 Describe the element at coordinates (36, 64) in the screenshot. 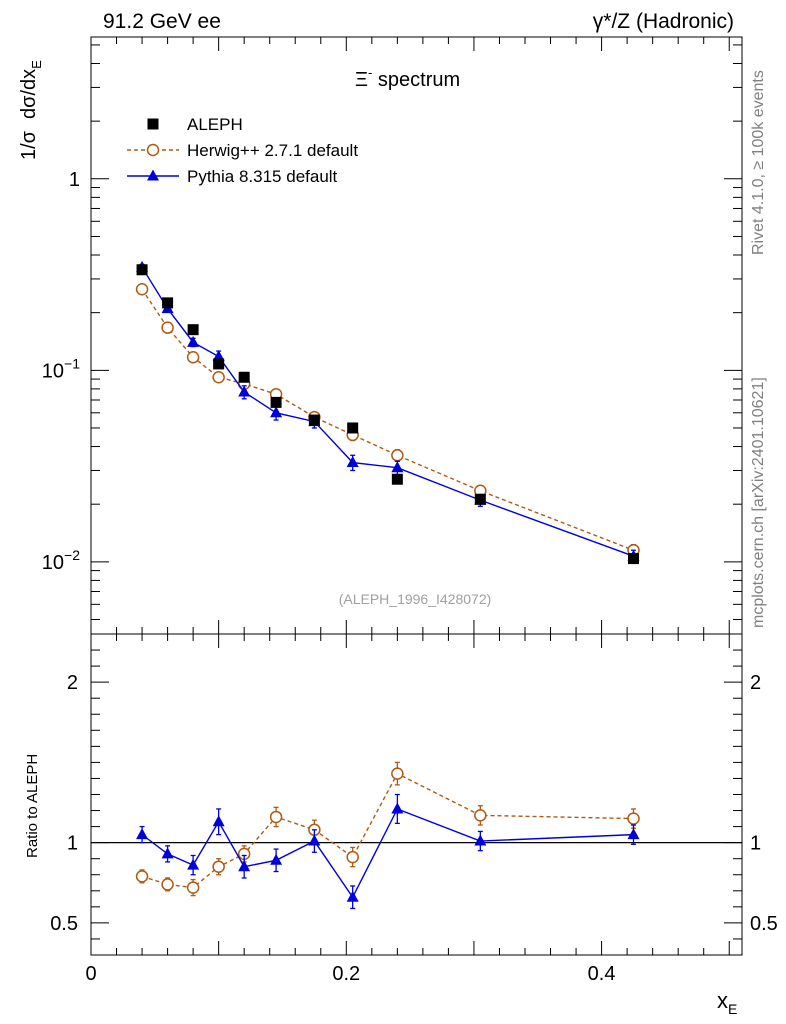

I see `ylabel-sub: E` at that location.